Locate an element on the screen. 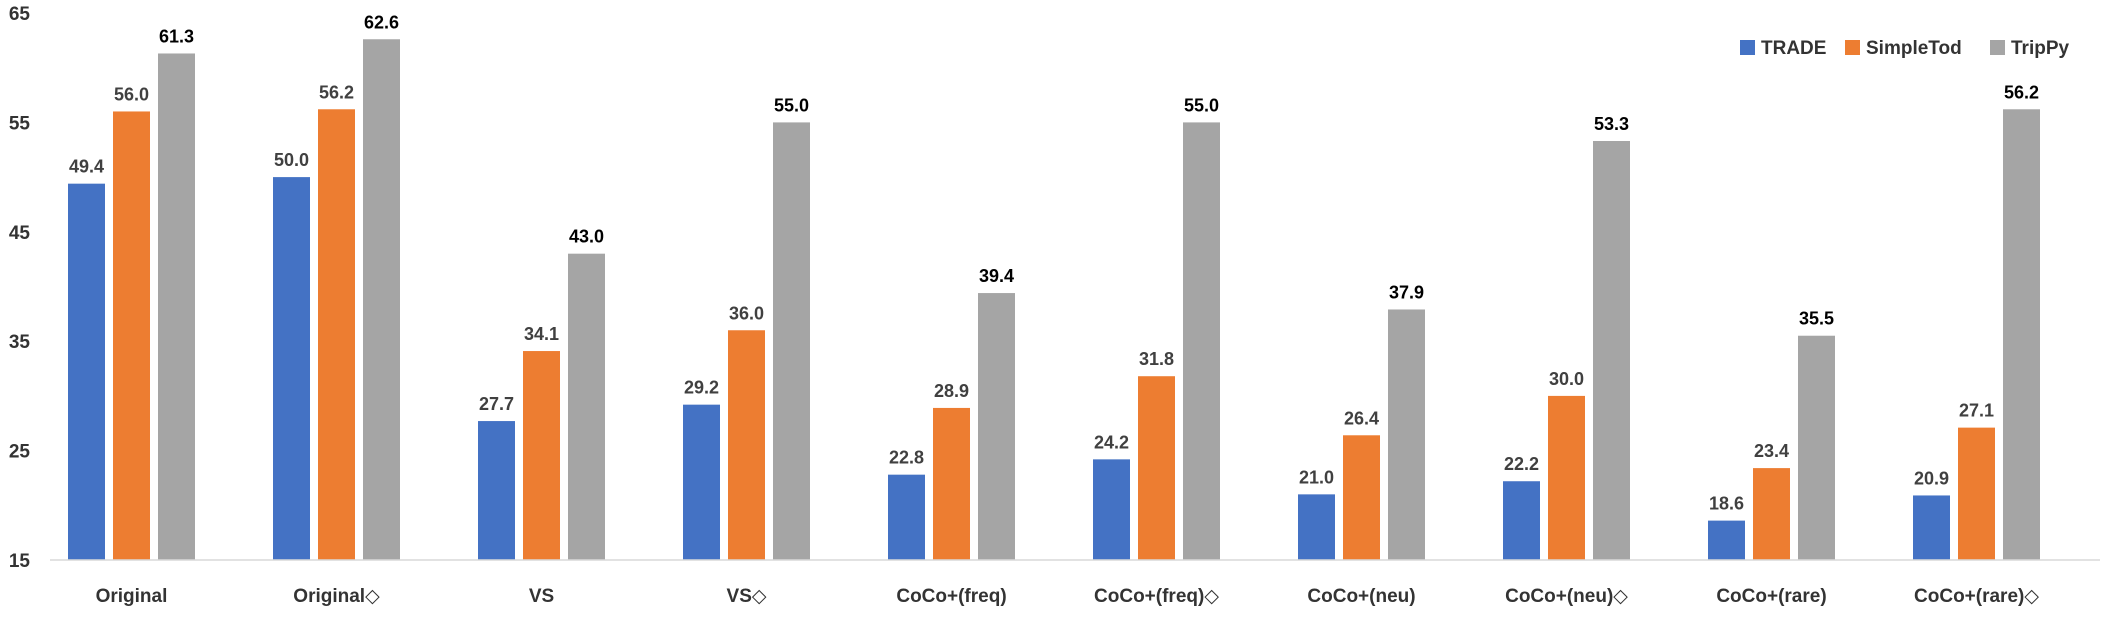  data-label: 27.7 is located at coordinates (496, 404).